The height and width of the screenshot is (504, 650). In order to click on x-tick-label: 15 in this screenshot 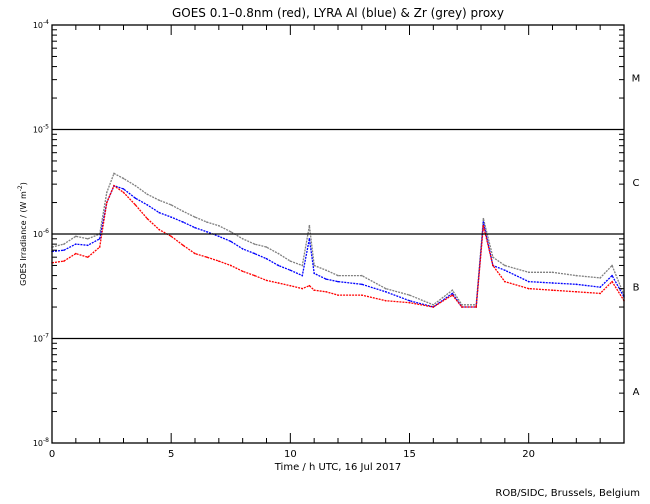, I will do `click(409, 454)`.